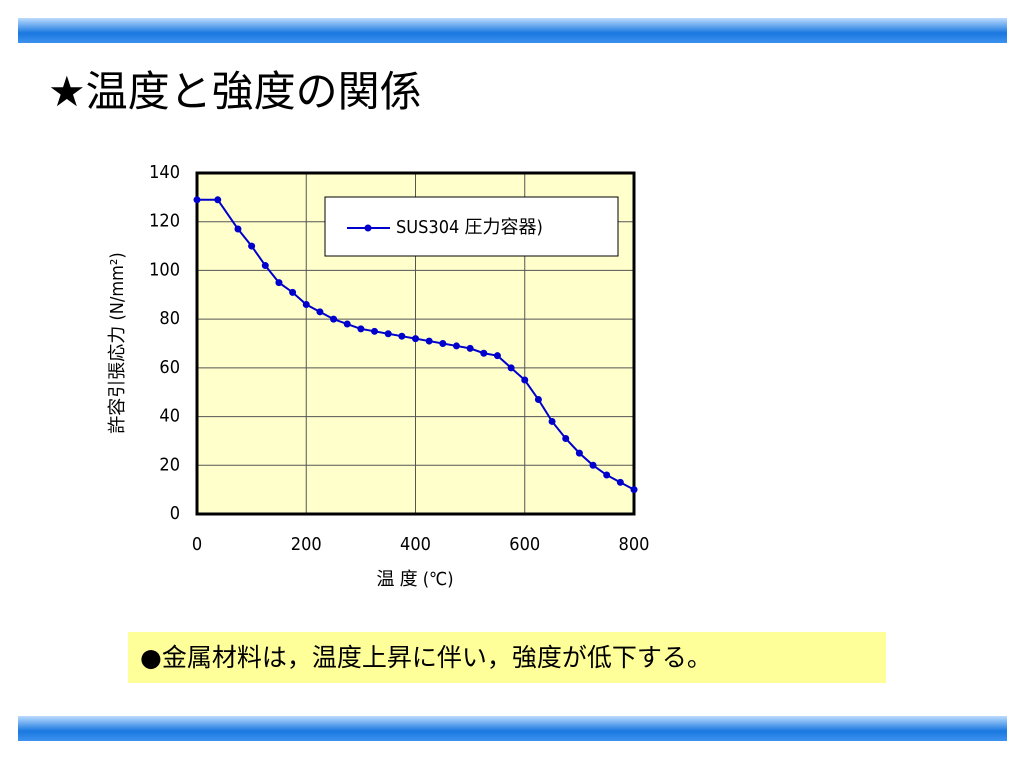 Image resolution: width=1024 pixels, height=768 pixels. What do you see at coordinates (634, 544) in the screenshot?
I see `x-tick-label: 800` at bounding box center [634, 544].